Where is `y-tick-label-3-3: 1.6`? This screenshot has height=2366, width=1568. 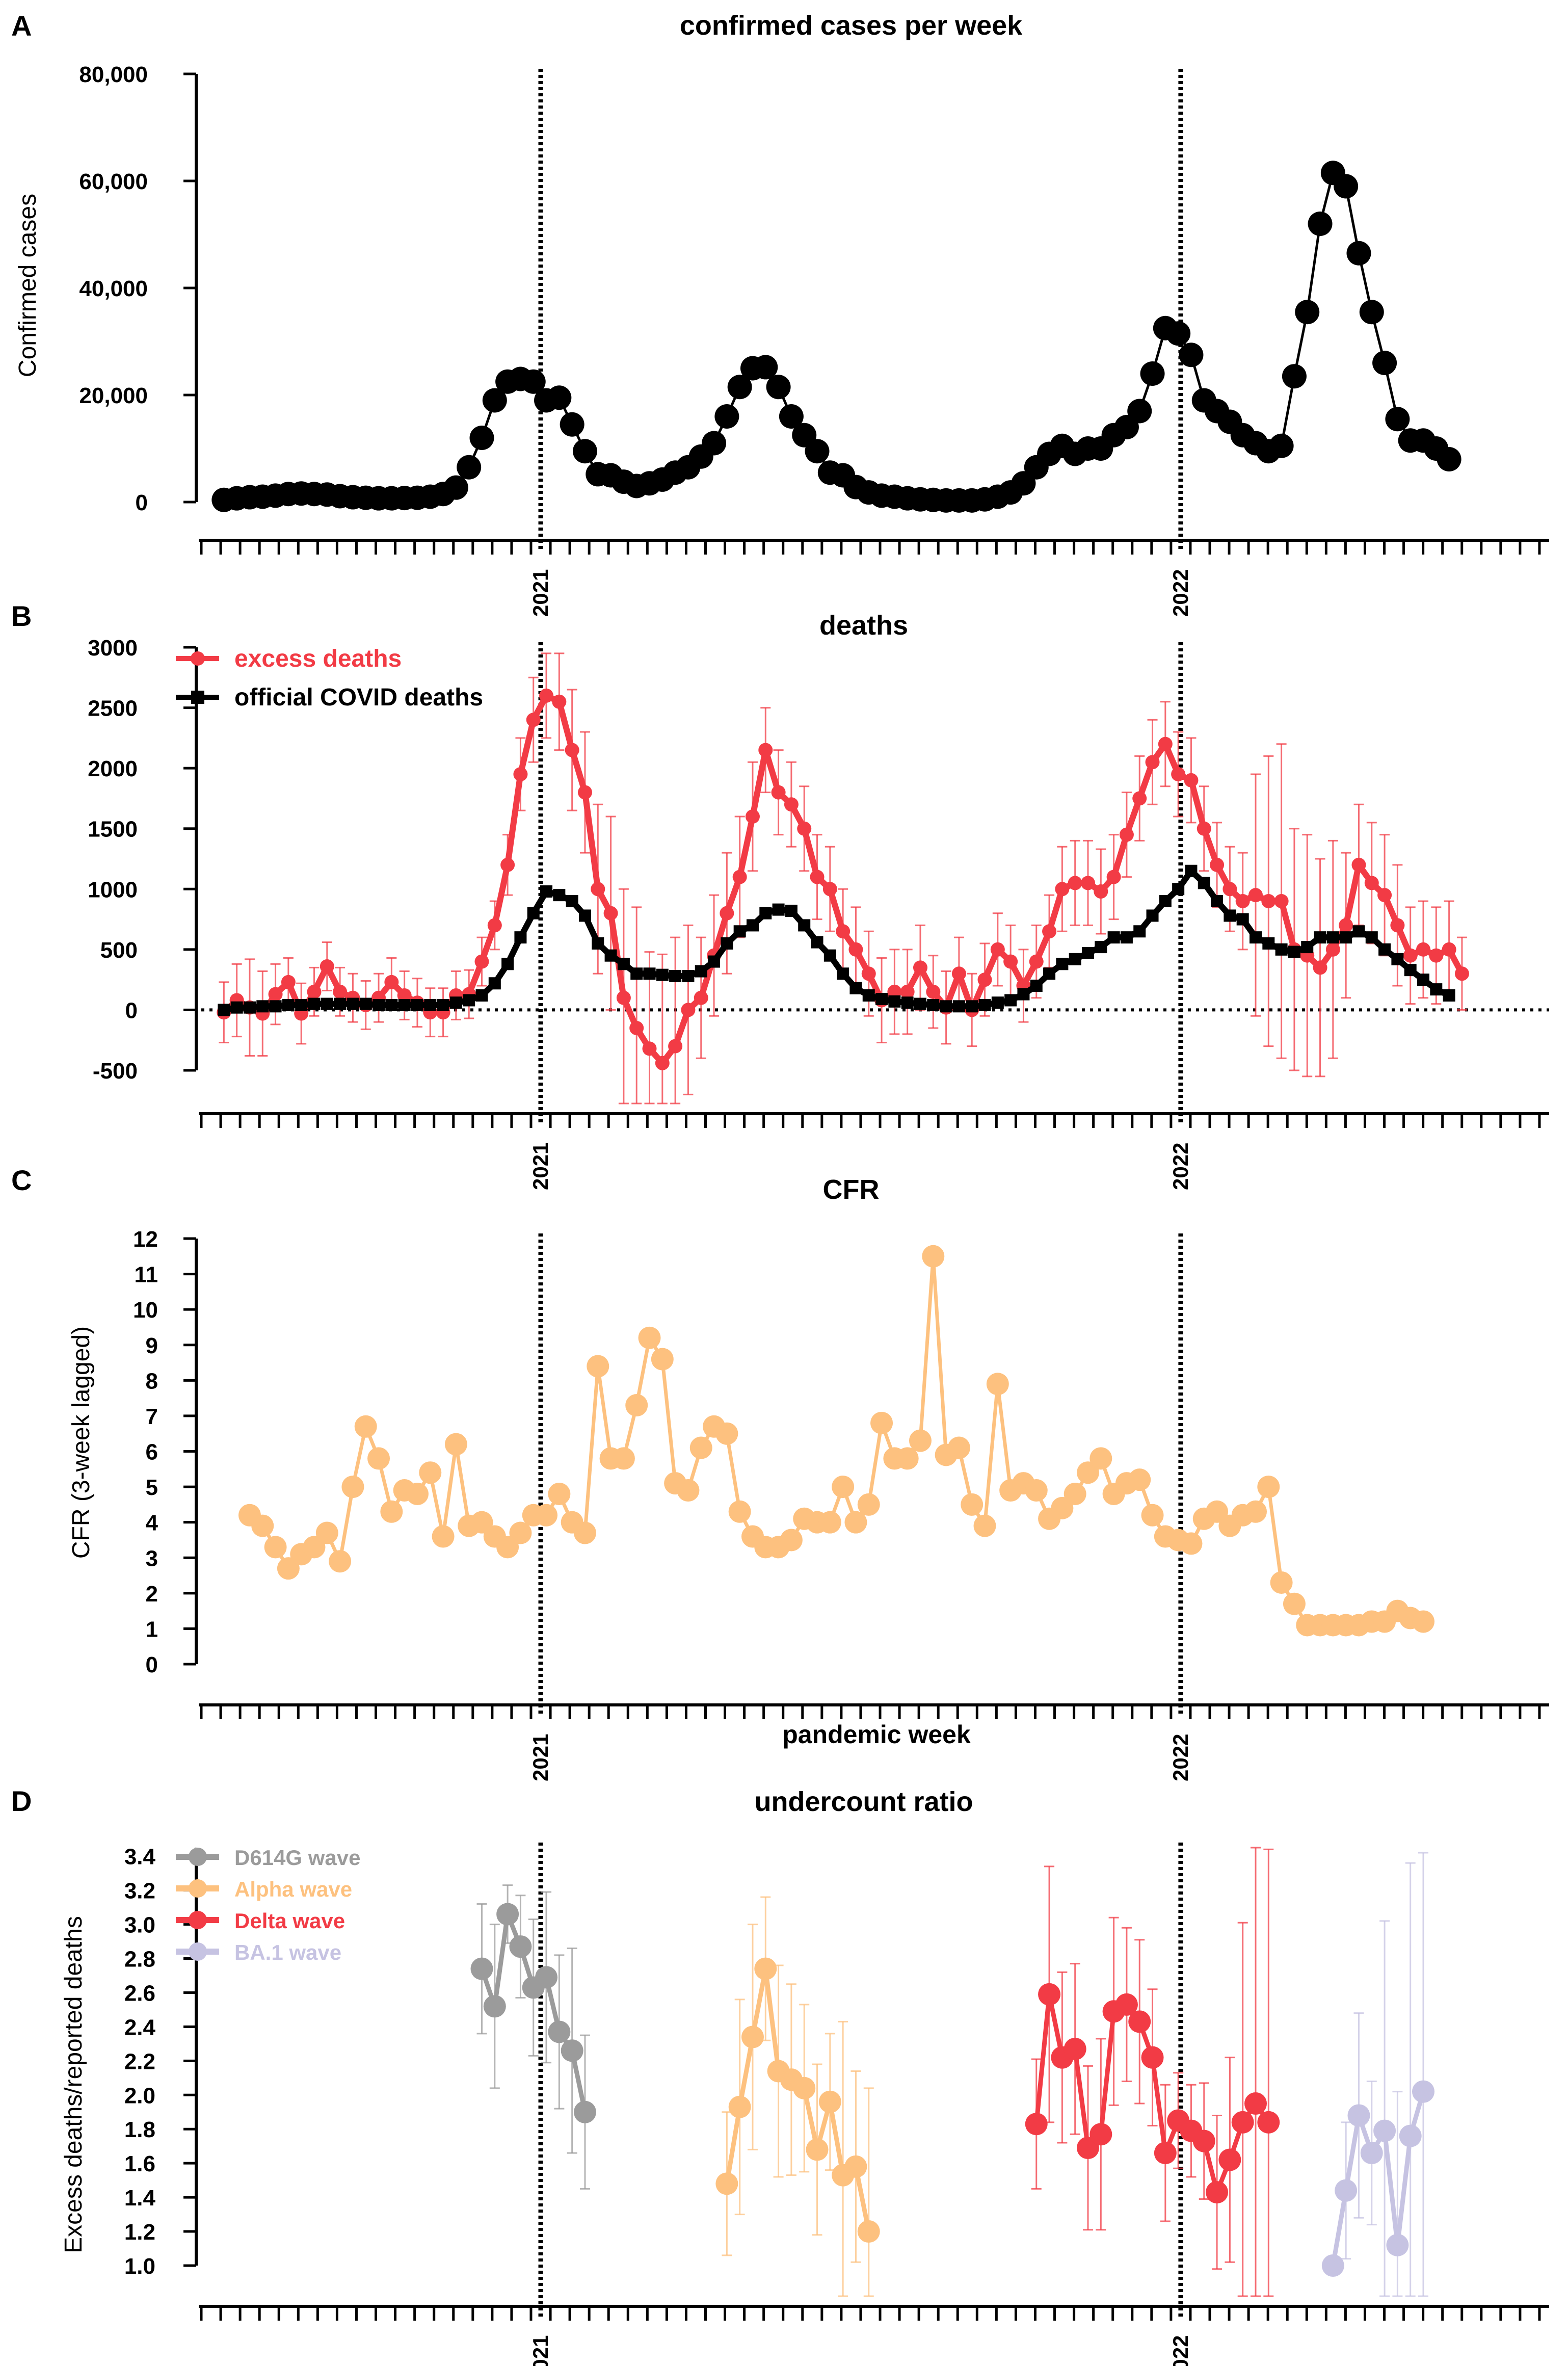 y-tick-label-3-3: 1.6 is located at coordinates (139, 2163).